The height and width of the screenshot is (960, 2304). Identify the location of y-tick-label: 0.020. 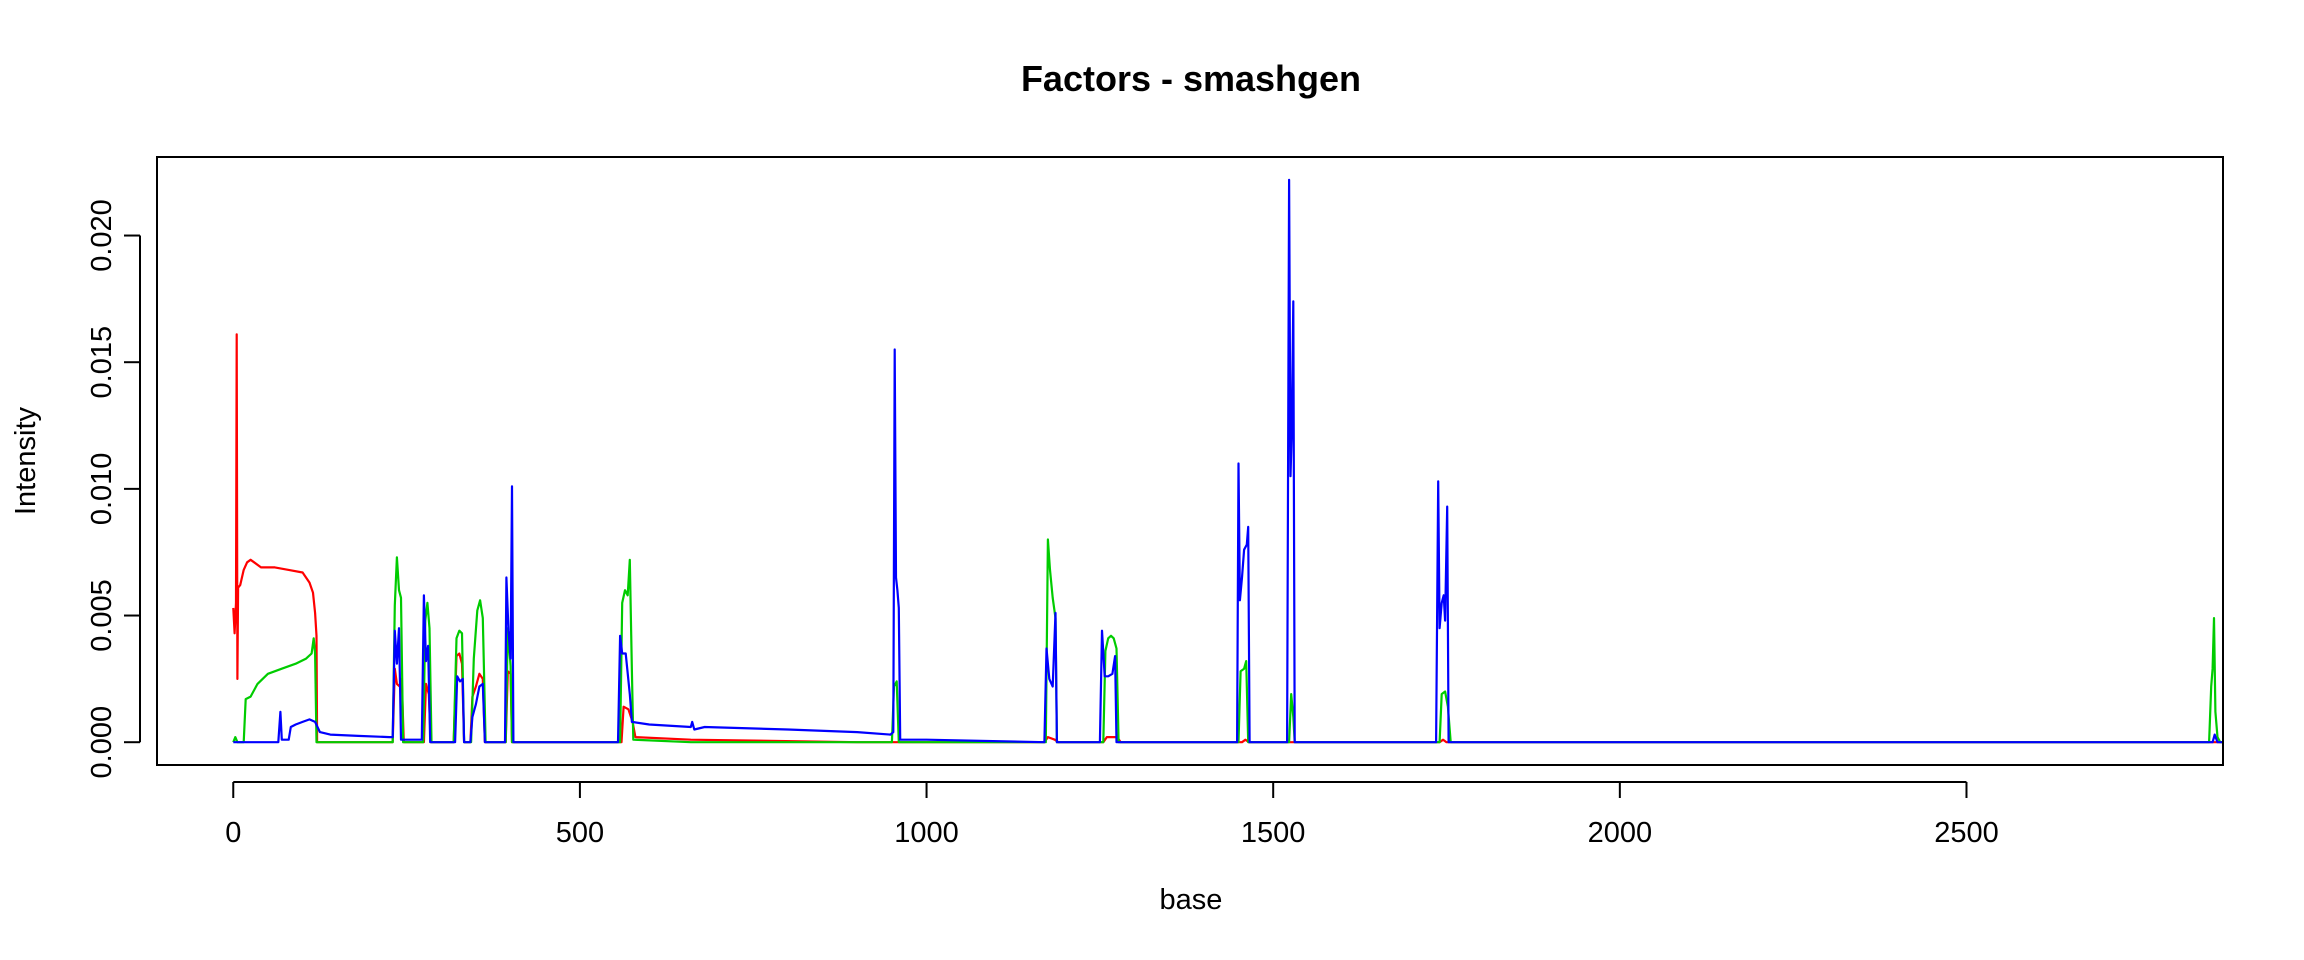
(102, 235).